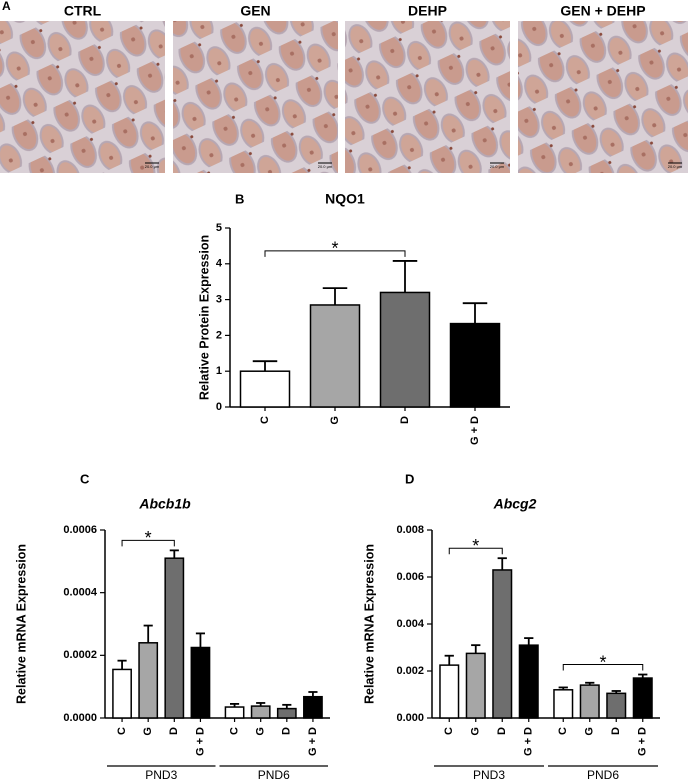 The image size is (688, 784). Describe the element at coordinates (80, 530) in the screenshot. I see `y-tick-label: 0.0006` at that location.